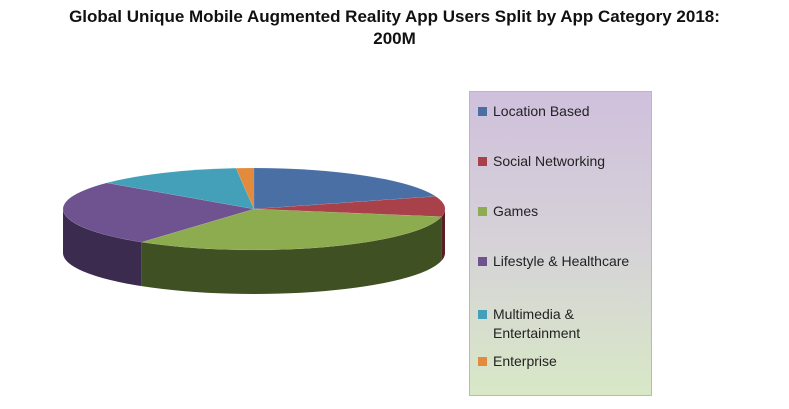 The image size is (789, 409). I want to click on legend-label: Social Networking, so click(549, 161).